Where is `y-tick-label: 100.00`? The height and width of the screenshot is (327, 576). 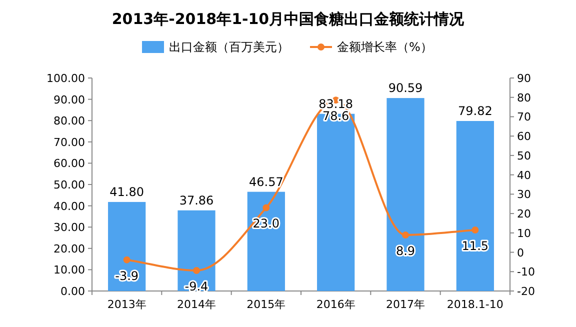 y-tick-label: 100.00 is located at coordinates (65, 78).